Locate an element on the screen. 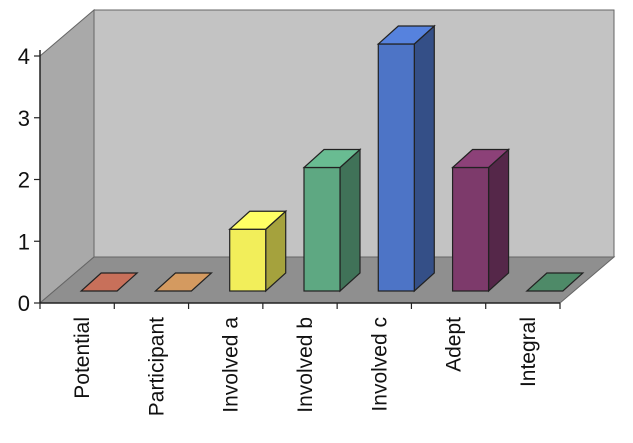 The image size is (633, 443). x-tick-label: Participant is located at coordinates (156, 366).